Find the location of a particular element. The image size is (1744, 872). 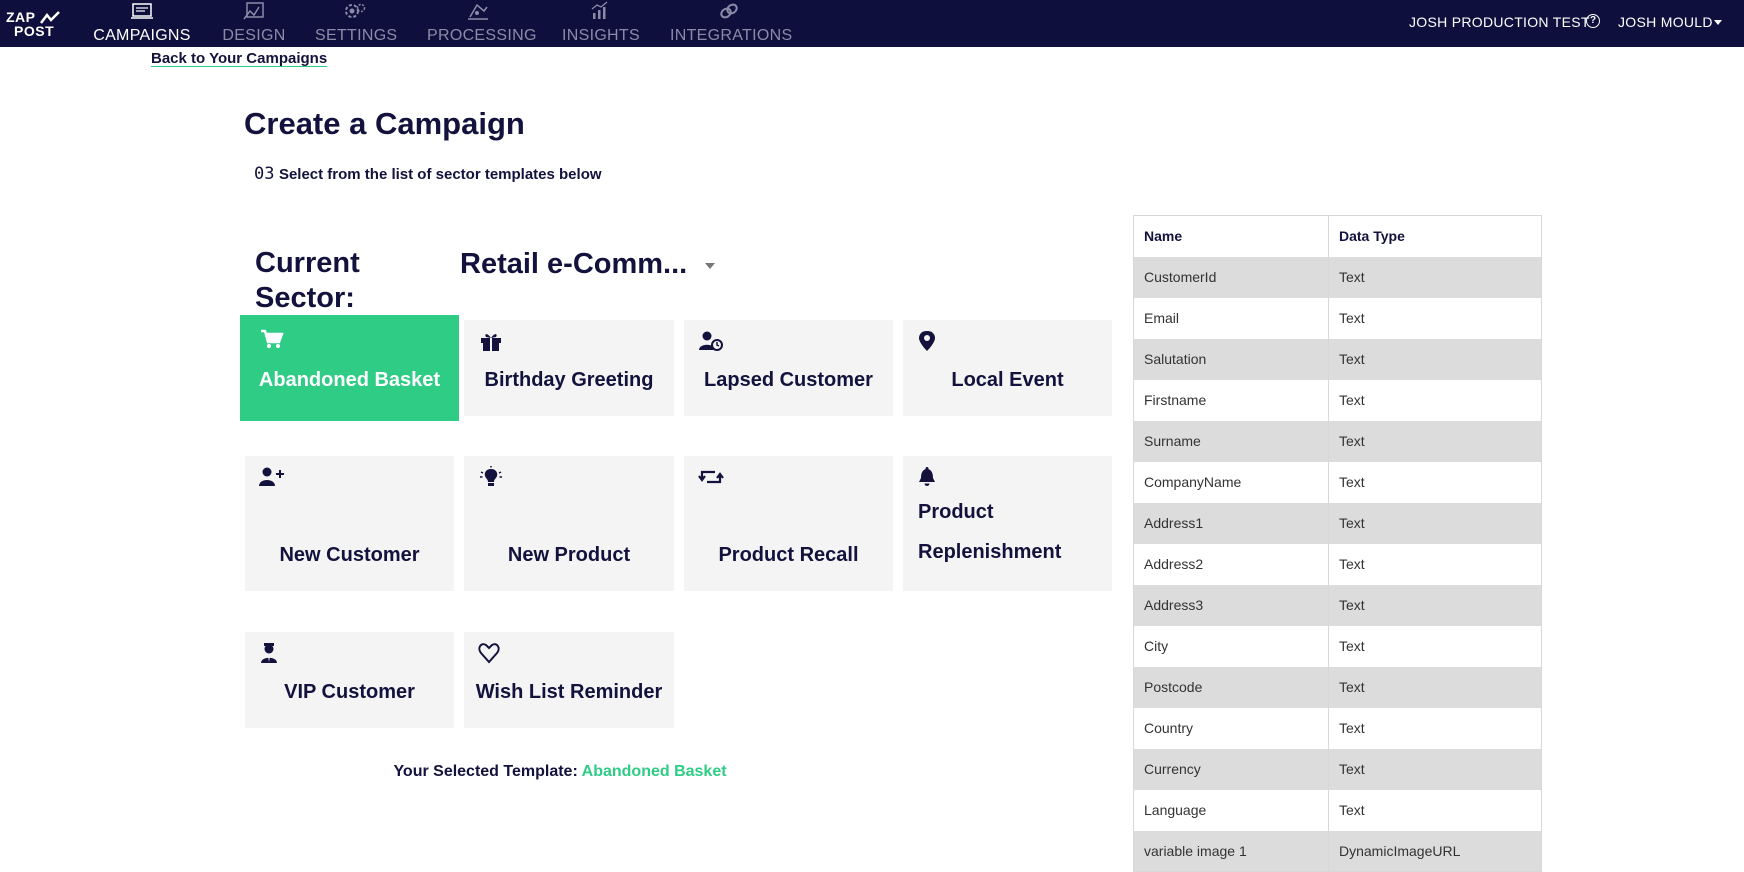

table-row: variable image 1 DynamicImageURL is located at coordinates (1337, 851).